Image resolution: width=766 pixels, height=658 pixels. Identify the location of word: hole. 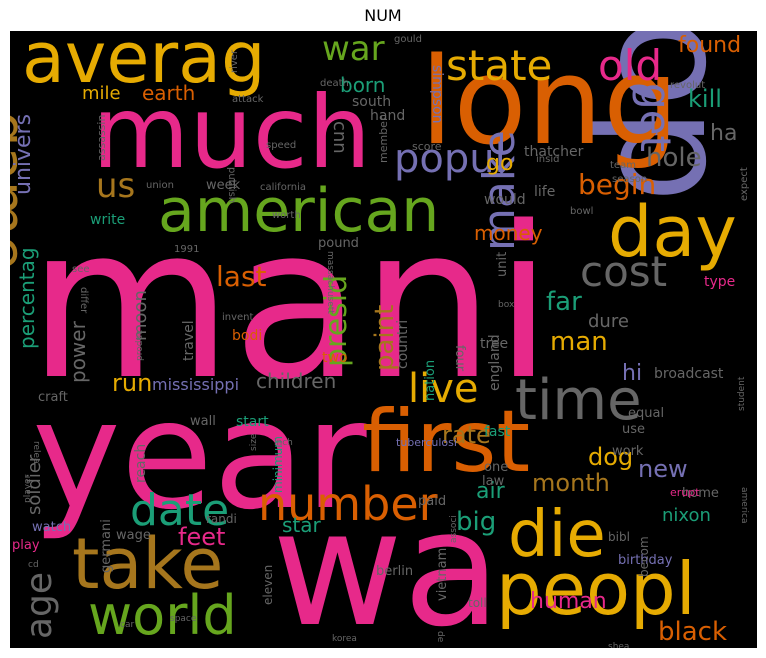
(674, 158).